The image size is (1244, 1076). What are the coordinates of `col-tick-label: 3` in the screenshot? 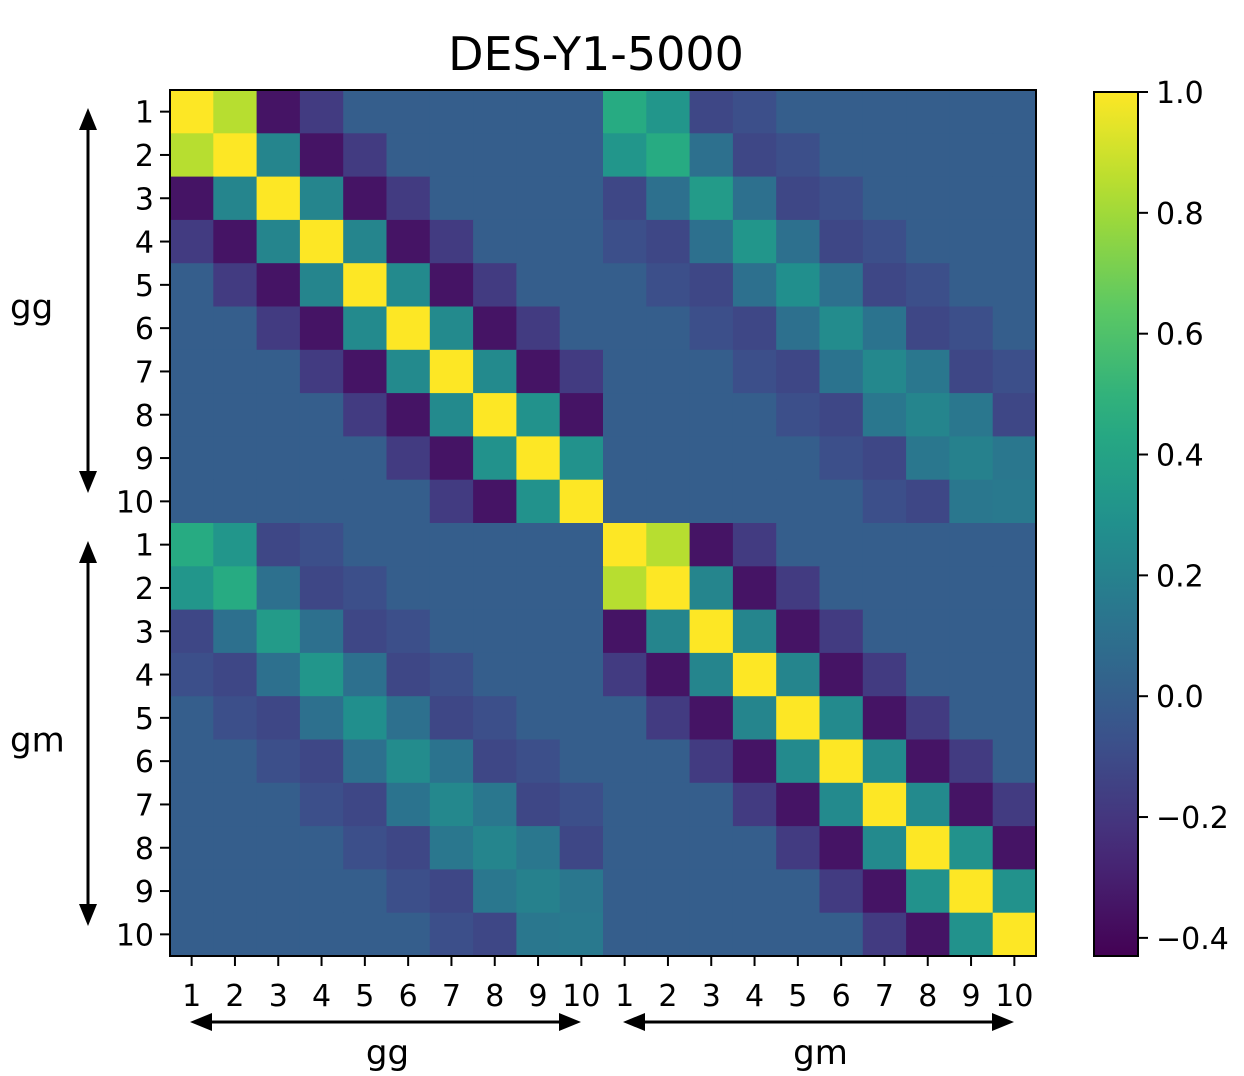 It's located at (711, 996).